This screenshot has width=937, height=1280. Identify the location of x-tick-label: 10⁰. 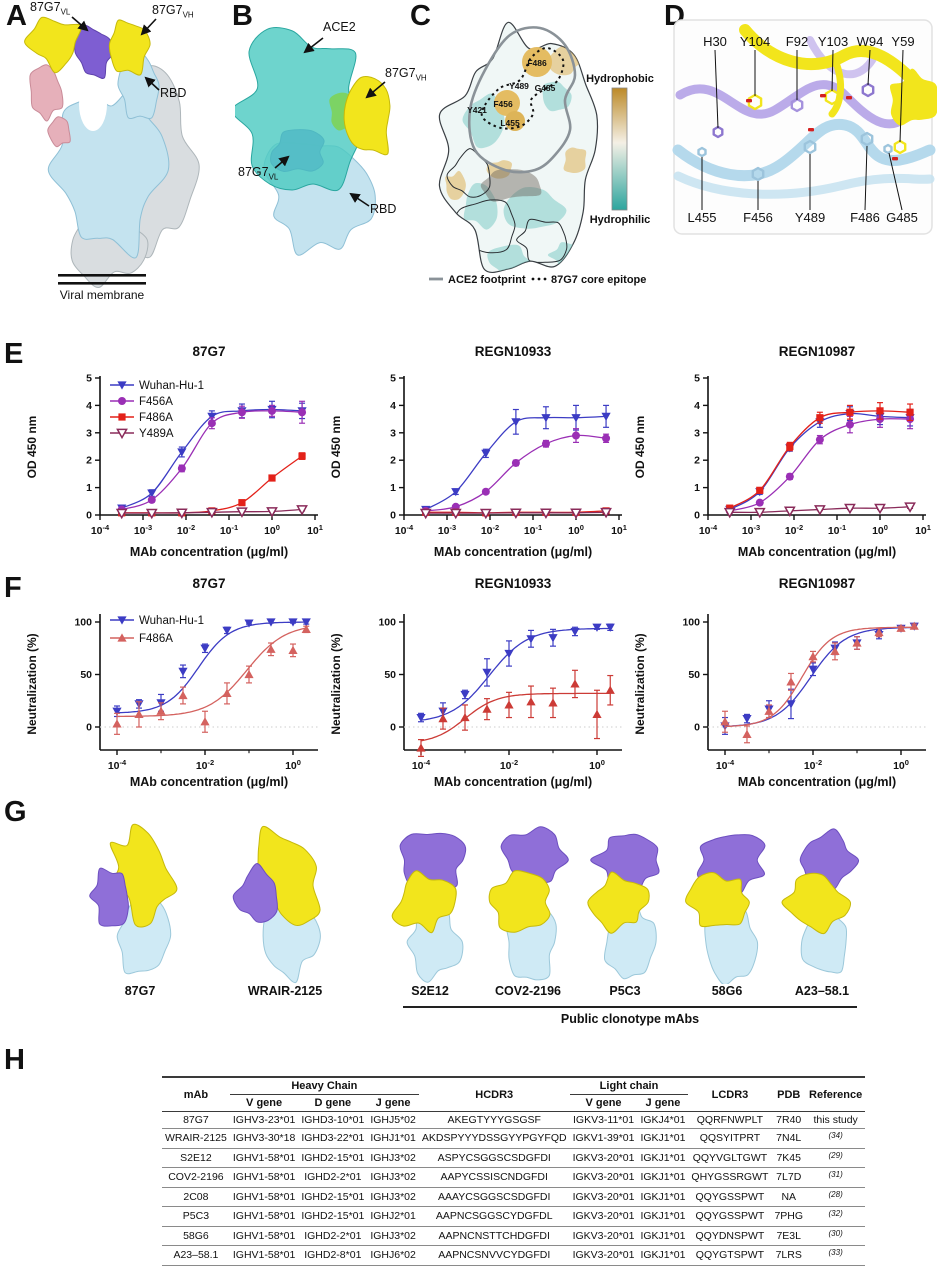
(880, 530).